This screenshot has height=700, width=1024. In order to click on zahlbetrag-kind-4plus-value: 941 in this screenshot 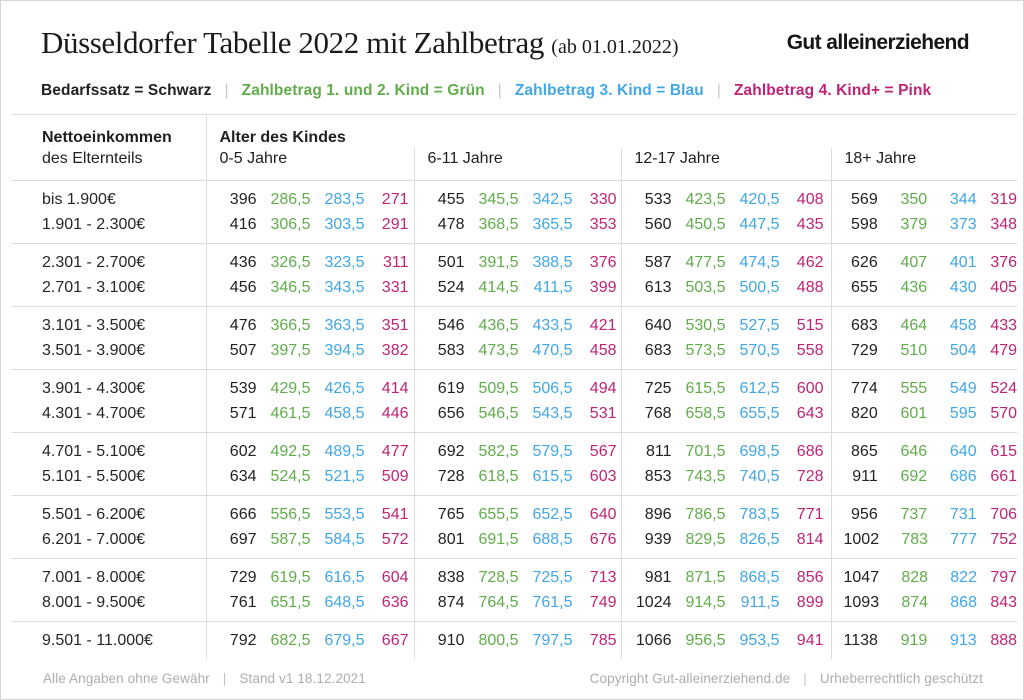, I will do `click(810, 640)`.